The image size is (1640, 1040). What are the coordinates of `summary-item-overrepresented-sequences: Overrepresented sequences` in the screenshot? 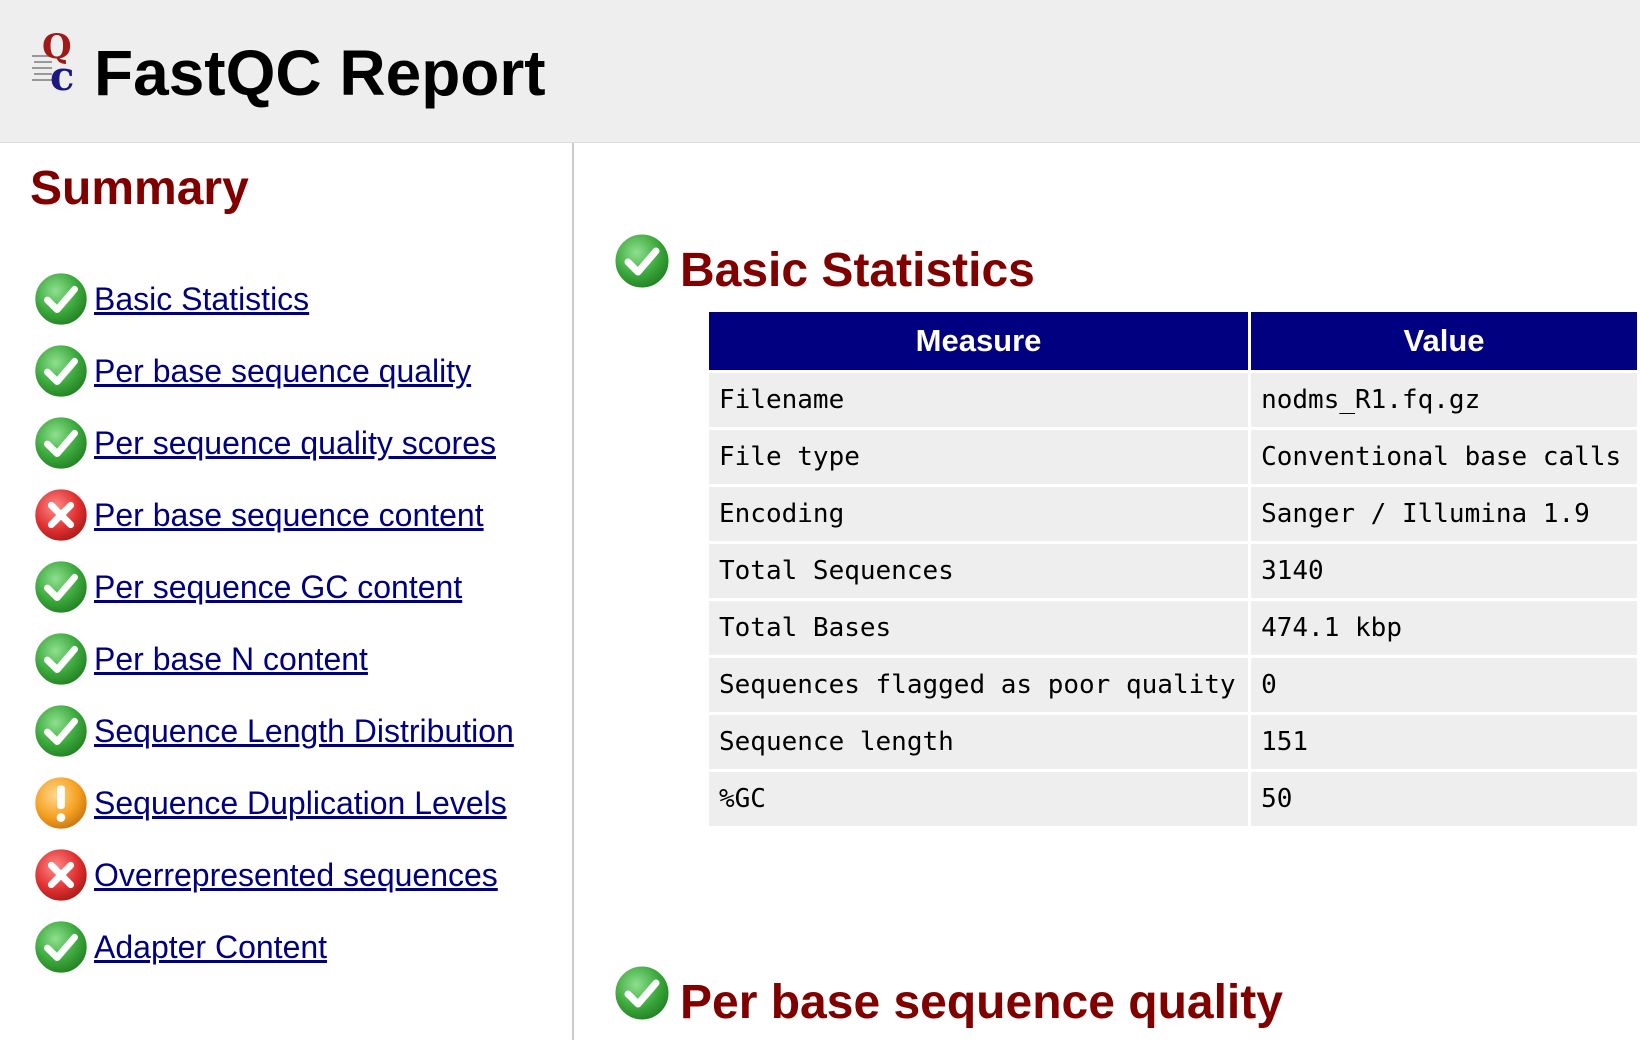 It's located at (272, 875).